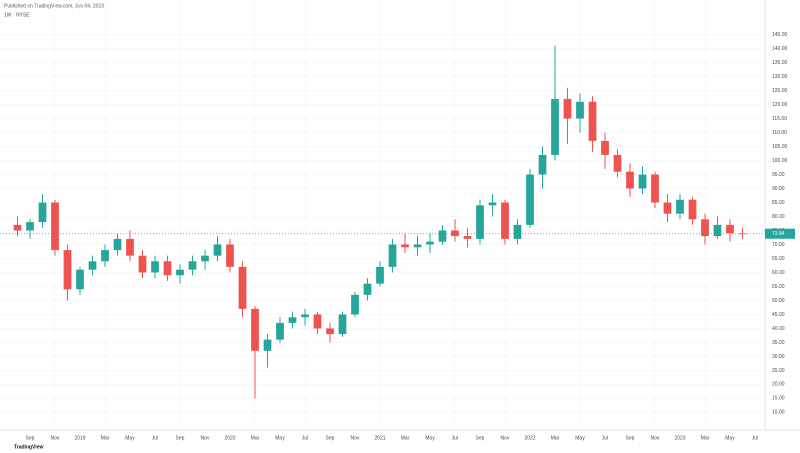 Image resolution: width=800 pixels, height=453 pixels. What do you see at coordinates (779, 133) in the screenshot?
I see `y-tick-label: 110.00` at bounding box center [779, 133].